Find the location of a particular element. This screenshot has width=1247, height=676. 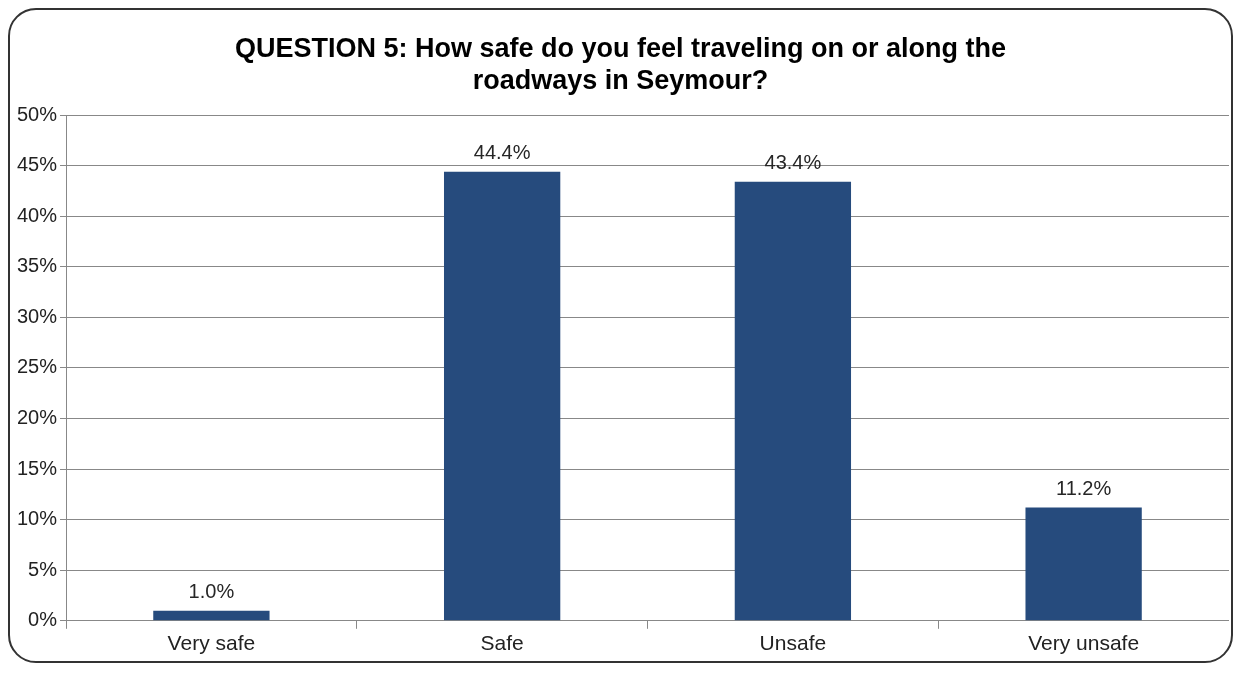

y-tick-label: 30% is located at coordinates (37, 315).